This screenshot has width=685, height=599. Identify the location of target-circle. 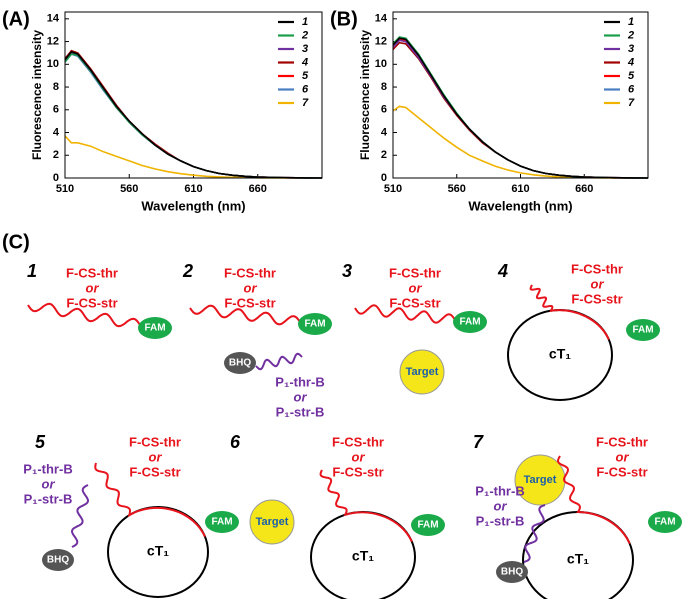
(272, 522).